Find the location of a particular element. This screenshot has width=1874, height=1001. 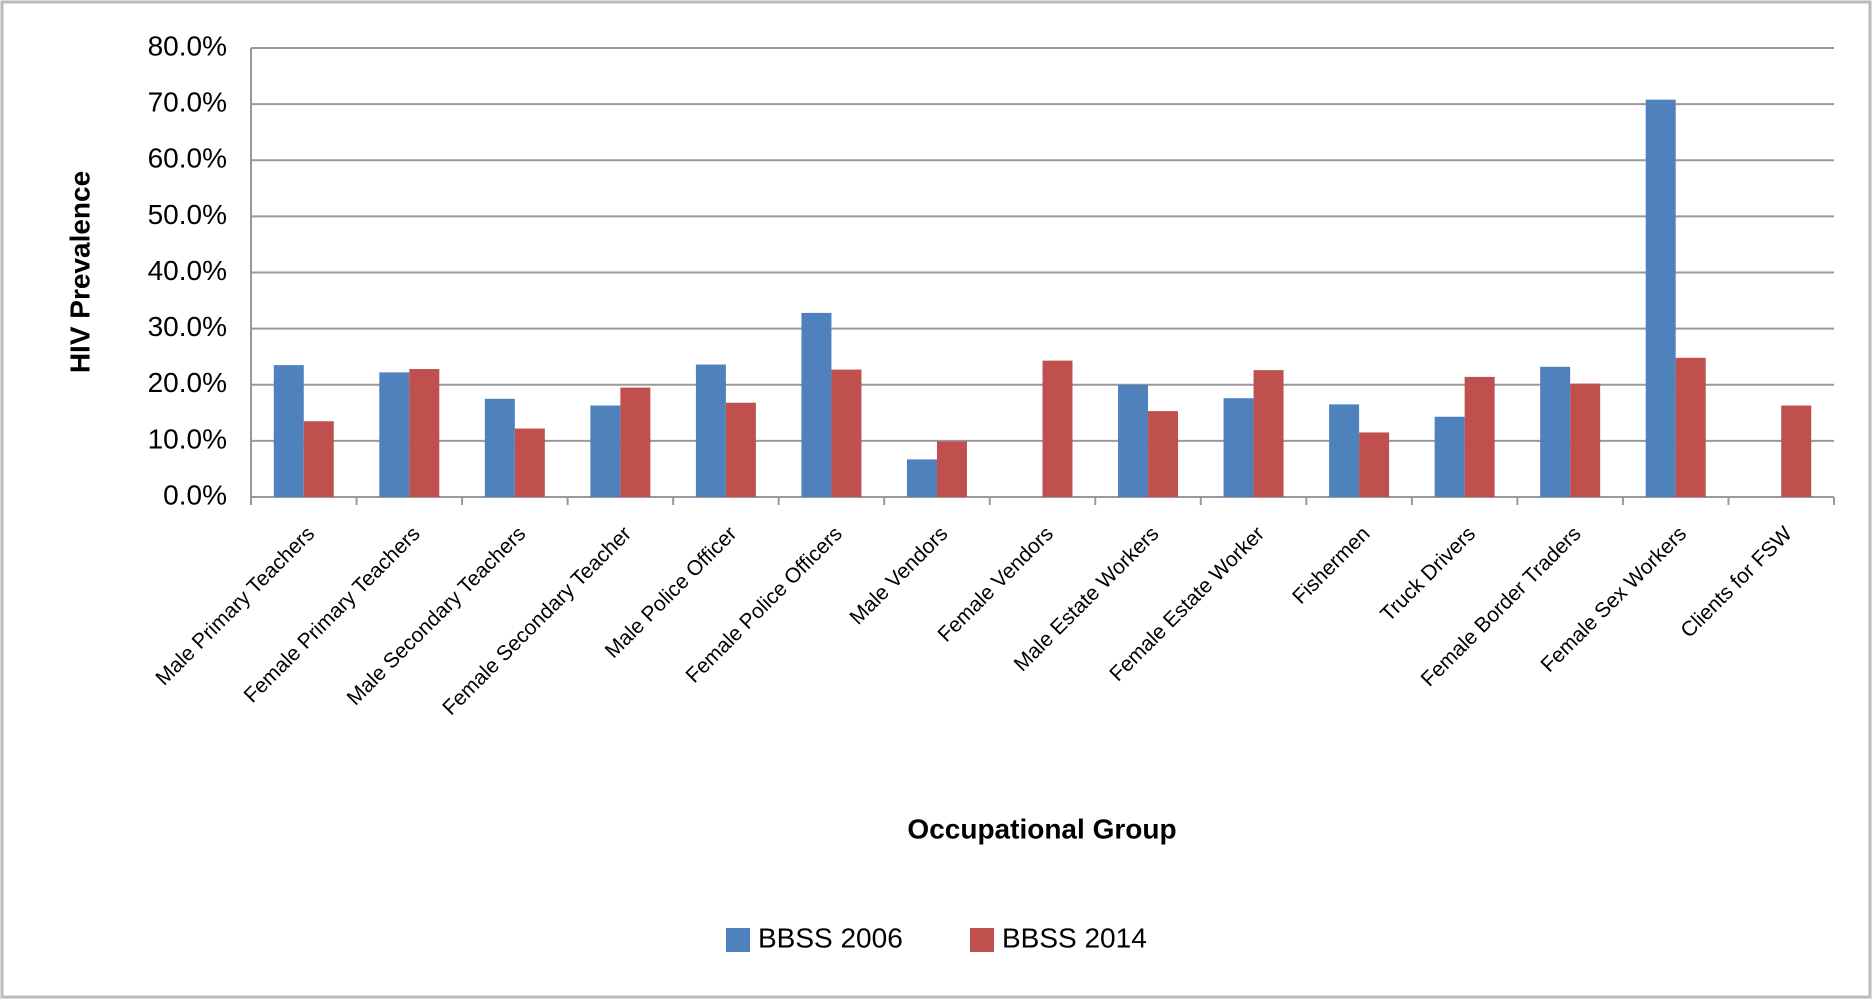

y-tick-label: 60.0% is located at coordinates (187, 158).